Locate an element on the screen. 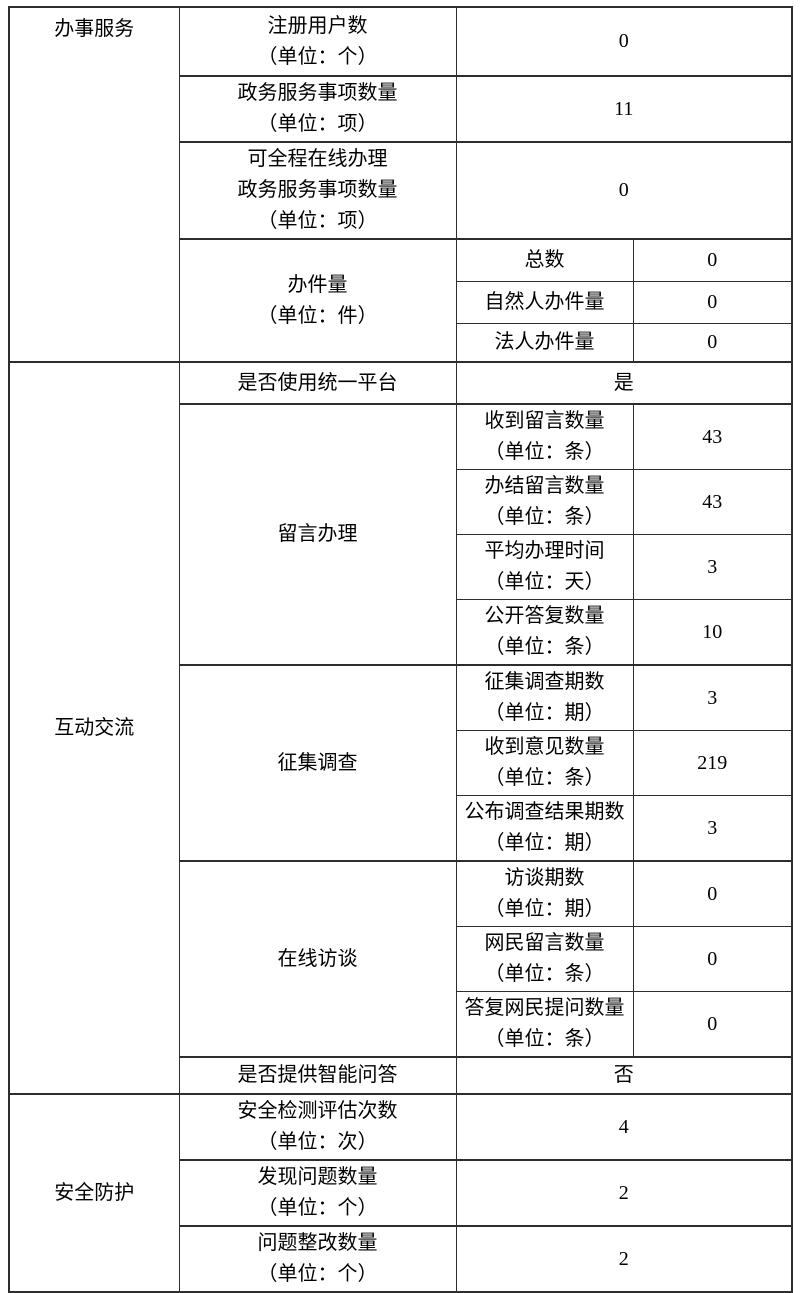 This screenshot has width=800, height=1293. table-row: 收到意见数量 （单位：条） 219 is located at coordinates (401, 763).